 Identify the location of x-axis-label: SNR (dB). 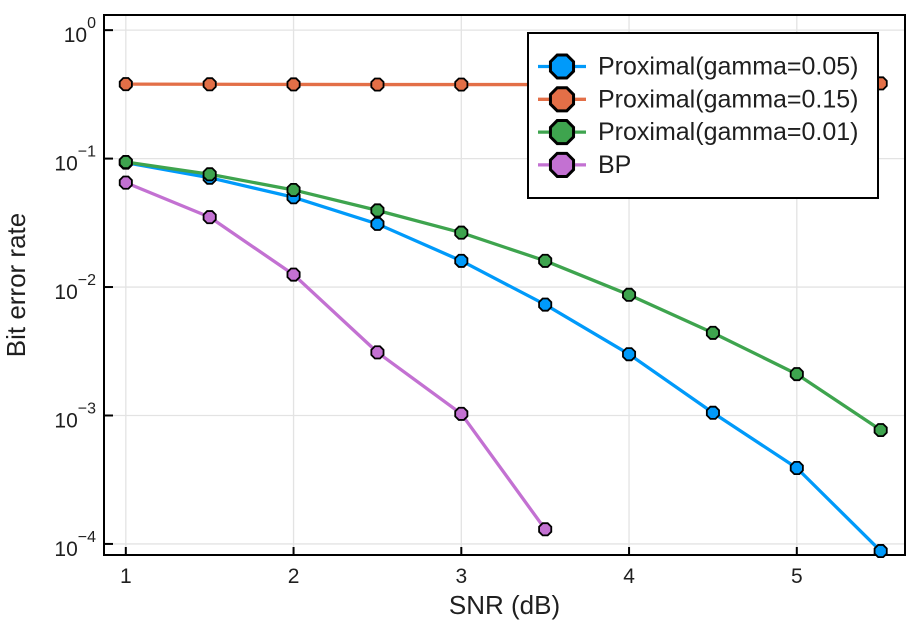
(504, 605).